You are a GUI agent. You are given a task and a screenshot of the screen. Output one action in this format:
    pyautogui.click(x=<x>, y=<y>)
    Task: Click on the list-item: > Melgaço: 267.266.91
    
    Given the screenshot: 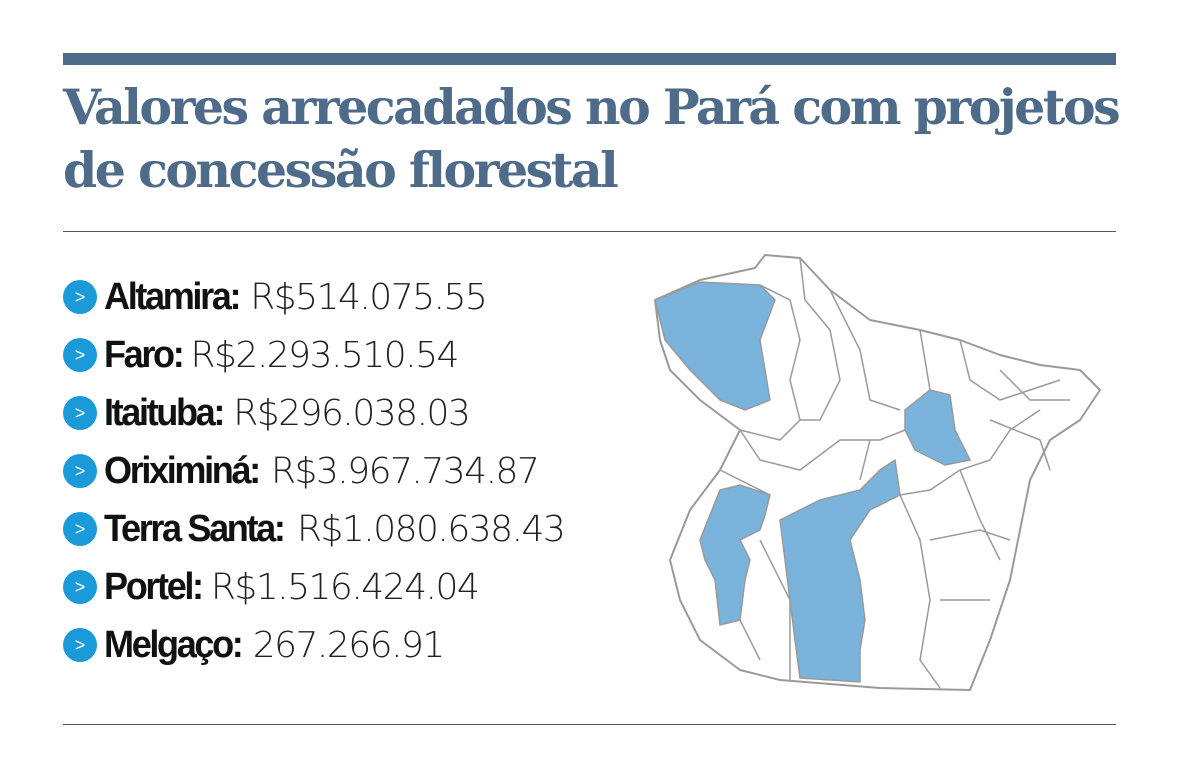 What is the action you would take?
    pyautogui.click(x=313, y=645)
    